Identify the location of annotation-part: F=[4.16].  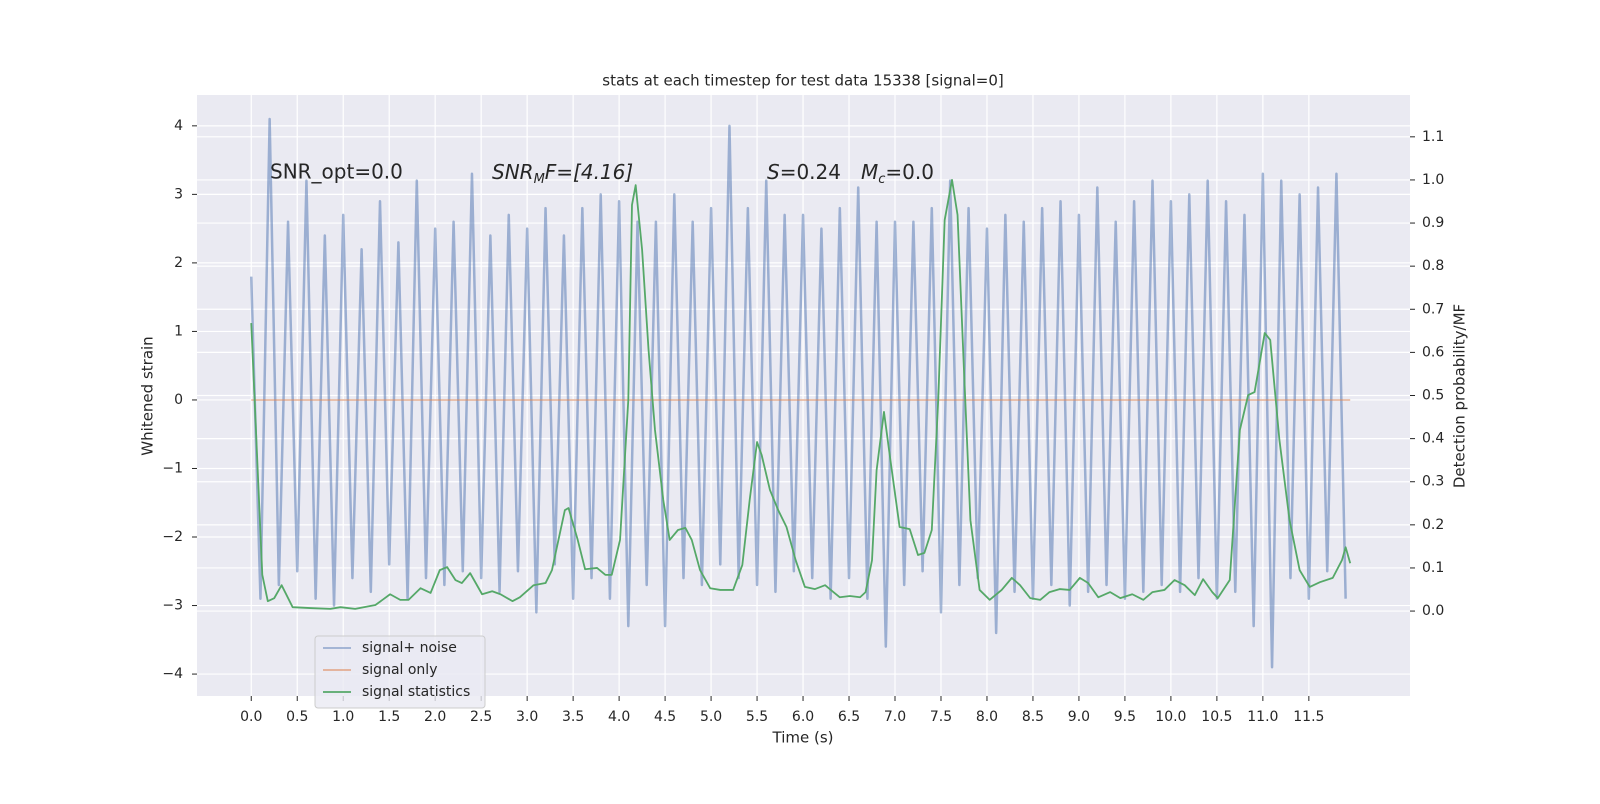
(589, 172).